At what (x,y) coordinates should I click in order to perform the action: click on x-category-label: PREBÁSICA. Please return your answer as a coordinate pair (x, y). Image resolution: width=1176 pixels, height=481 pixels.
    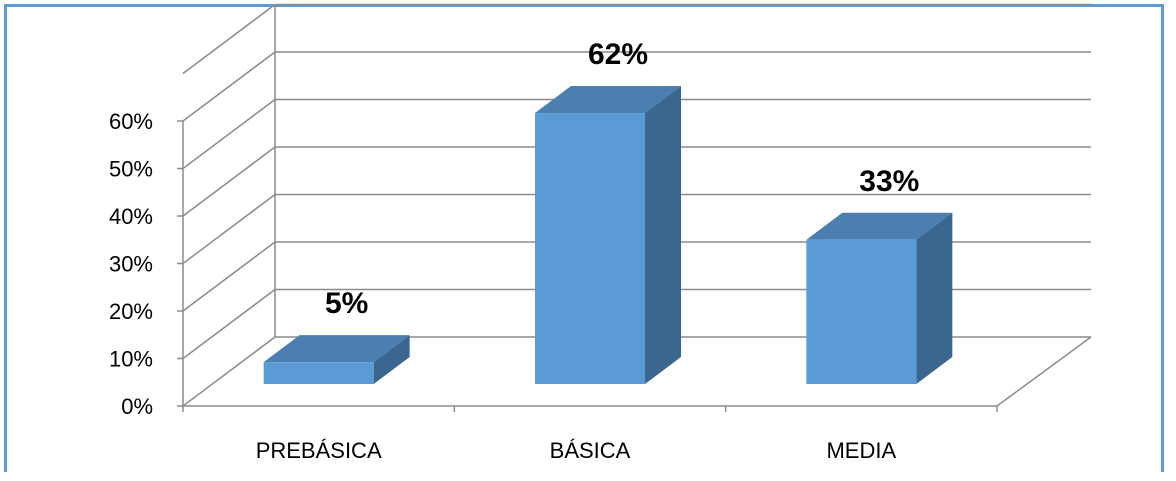
    Looking at the image, I should click on (319, 450).